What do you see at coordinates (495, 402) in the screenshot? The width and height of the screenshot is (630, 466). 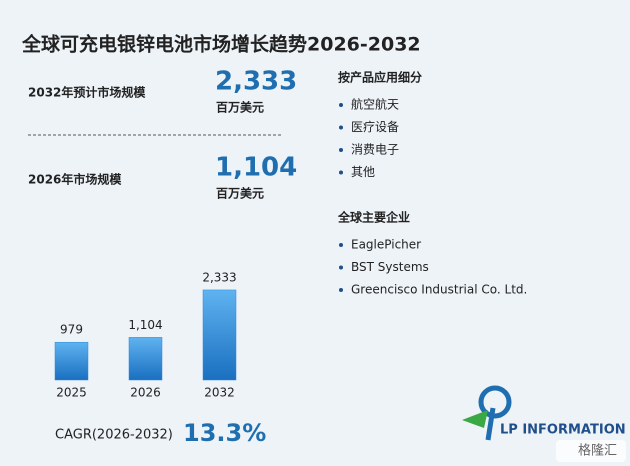 I see `logo-ring` at bounding box center [495, 402].